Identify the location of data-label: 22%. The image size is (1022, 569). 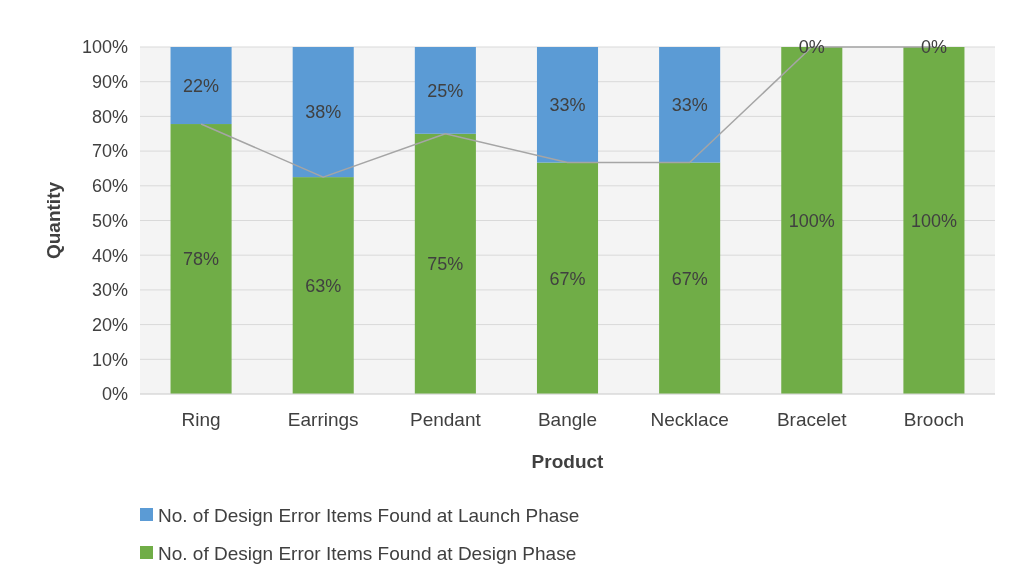
(201, 85).